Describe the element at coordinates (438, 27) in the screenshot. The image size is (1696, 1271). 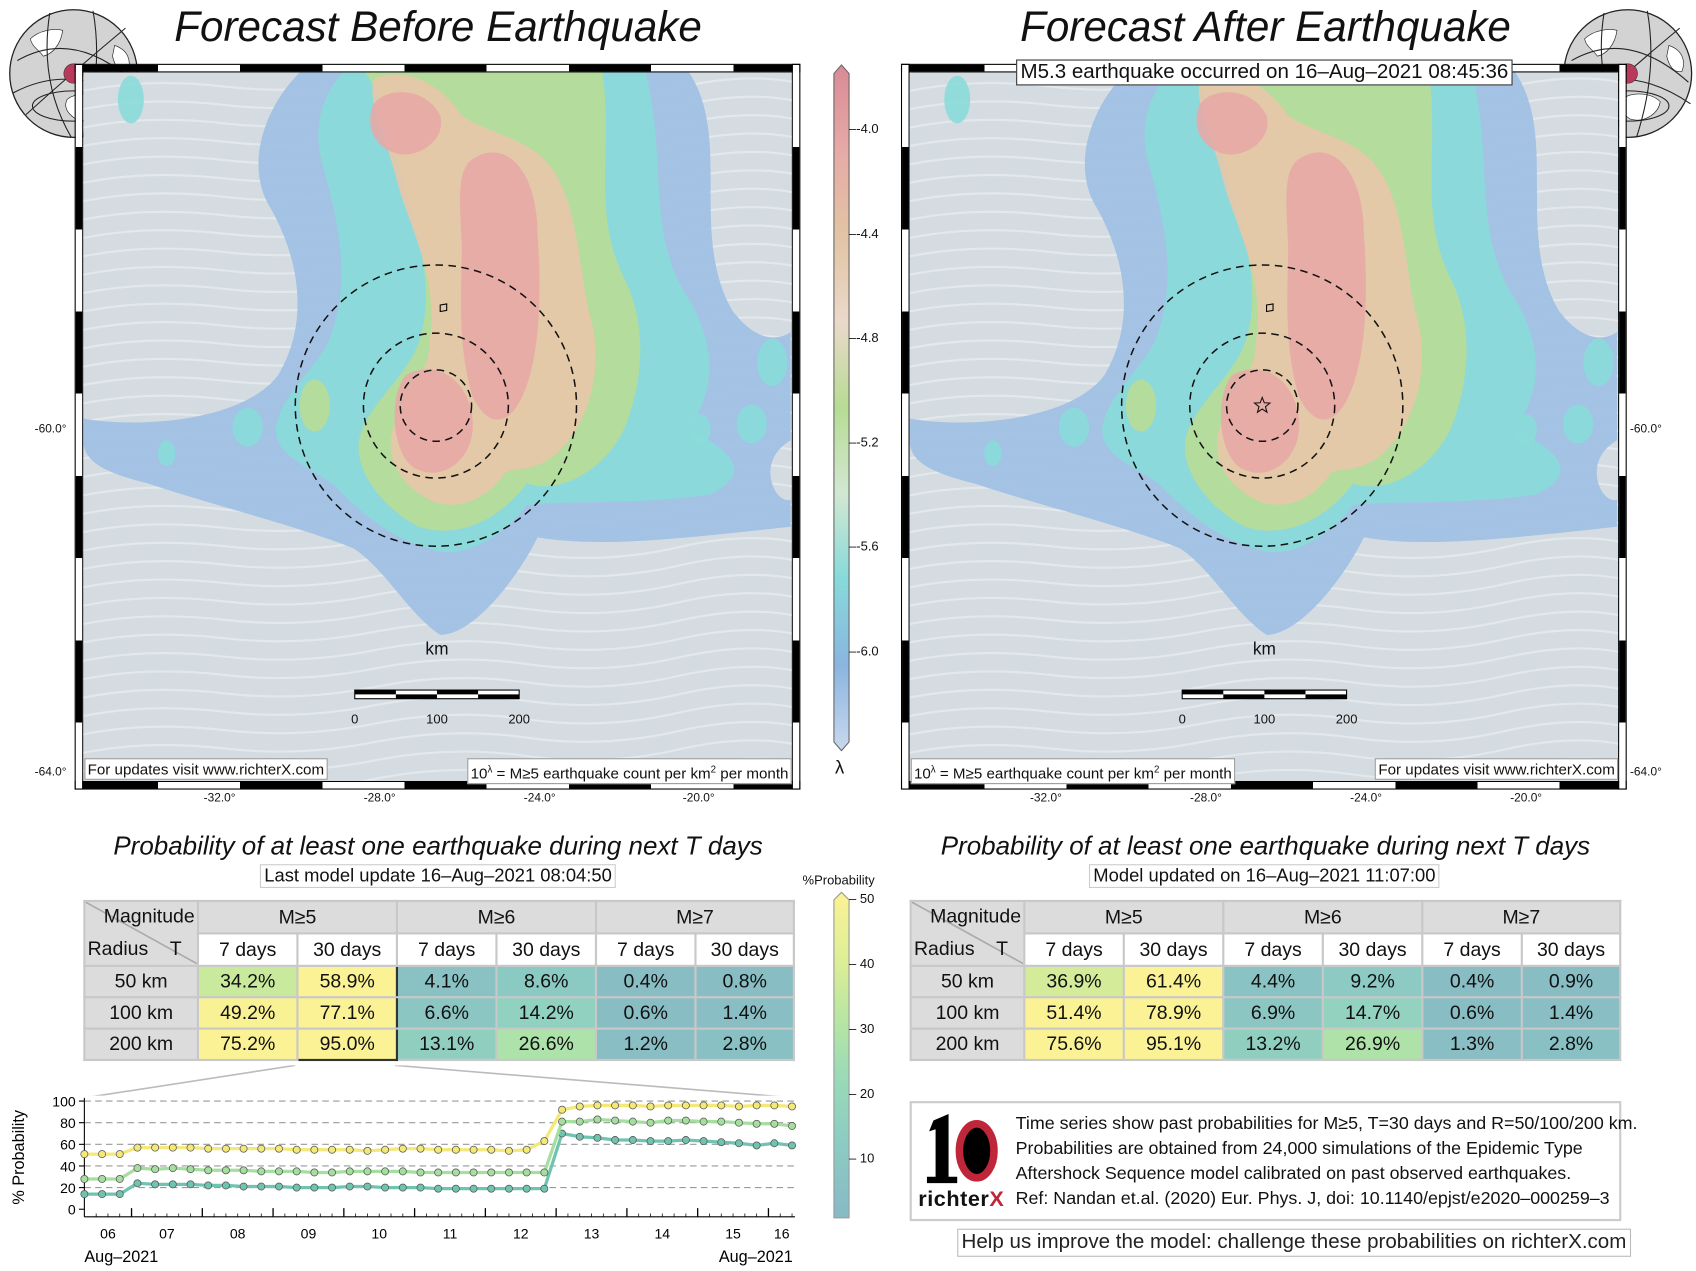
I see `map-title-before: Forecast Before Earthquake` at that location.